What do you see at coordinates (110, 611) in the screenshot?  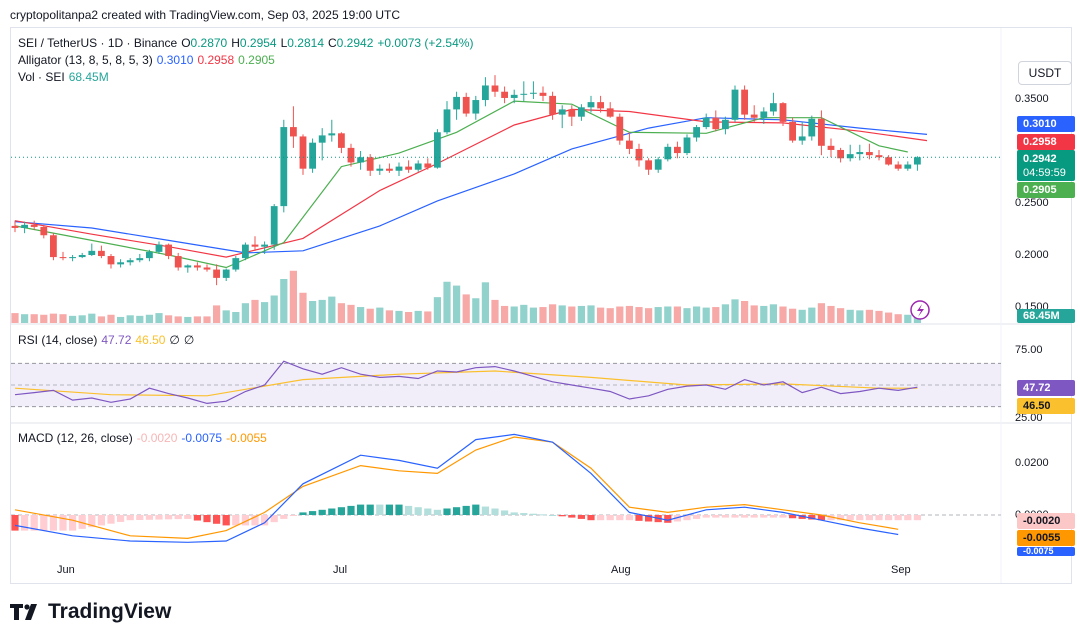 I see `brand-name: TradingView` at bounding box center [110, 611].